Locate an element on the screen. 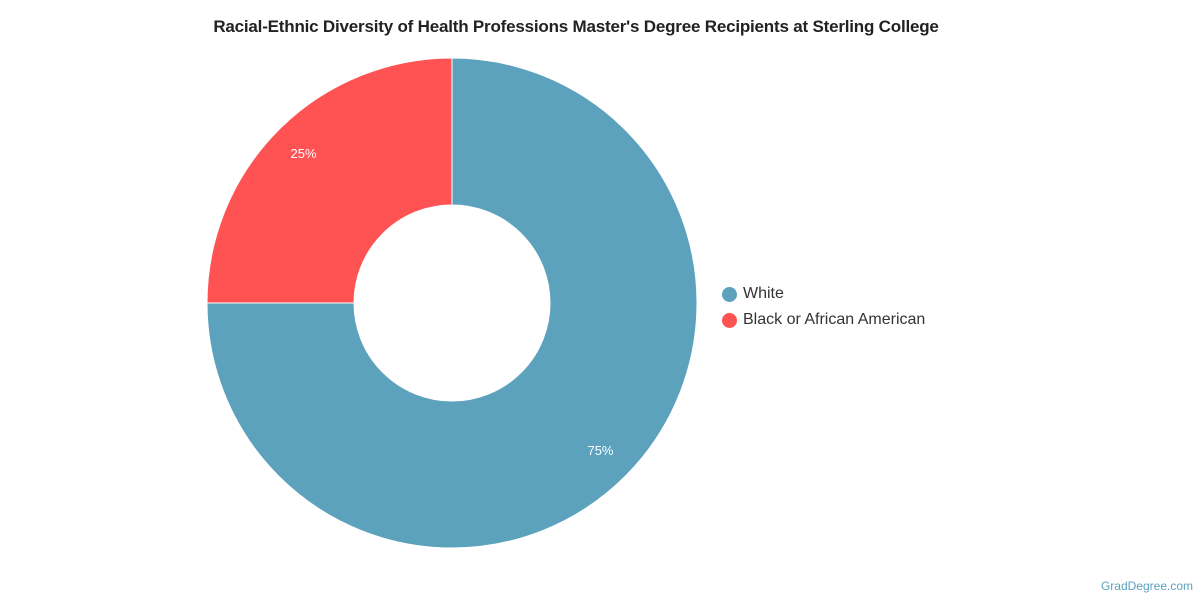 This screenshot has width=1200, height=600. legend-marker-black-or-african-american is located at coordinates (729, 320).